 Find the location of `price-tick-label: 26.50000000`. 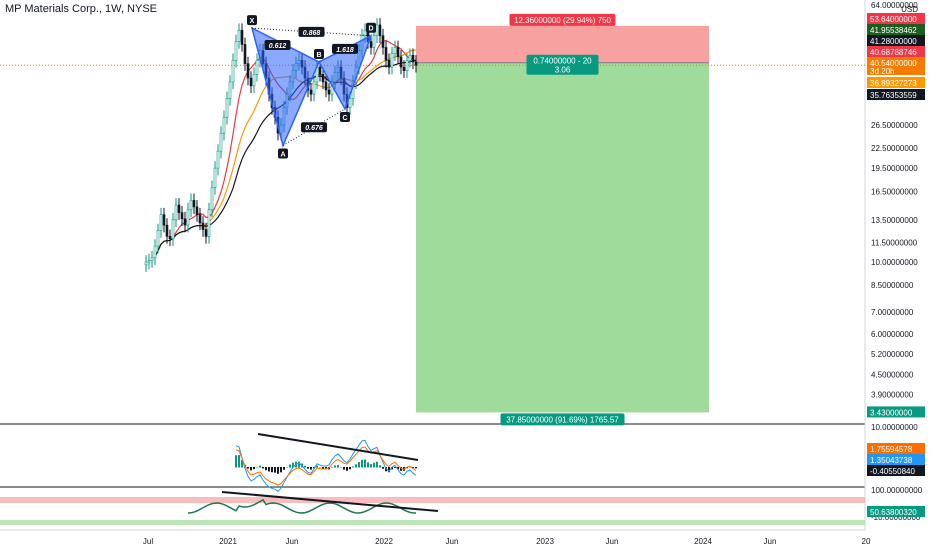

price-tick-label: 26.50000000 is located at coordinates (894, 125).